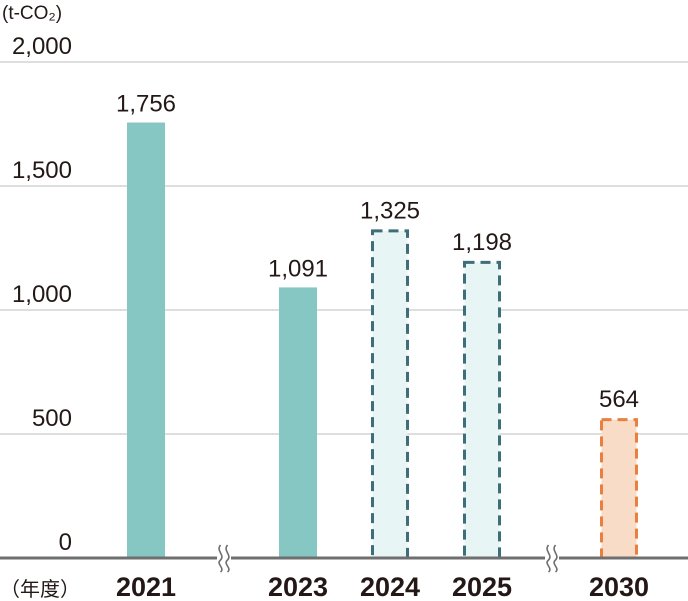 The width and height of the screenshot is (688, 601). What do you see at coordinates (298, 422) in the screenshot?
I see `bar-2023` at bounding box center [298, 422].